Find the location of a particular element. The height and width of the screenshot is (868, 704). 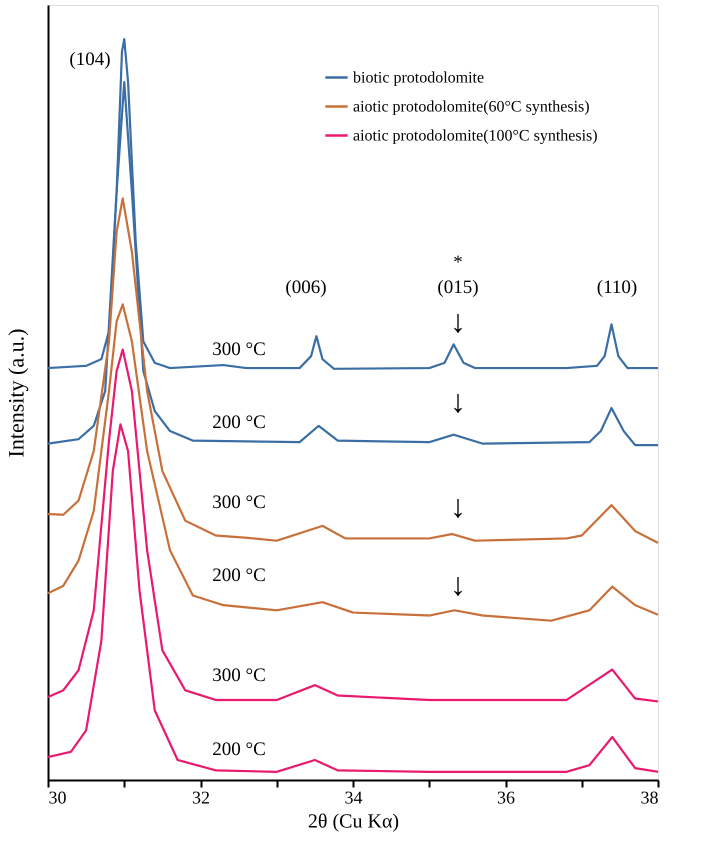

x-tick-label: 32 is located at coordinates (201, 798).